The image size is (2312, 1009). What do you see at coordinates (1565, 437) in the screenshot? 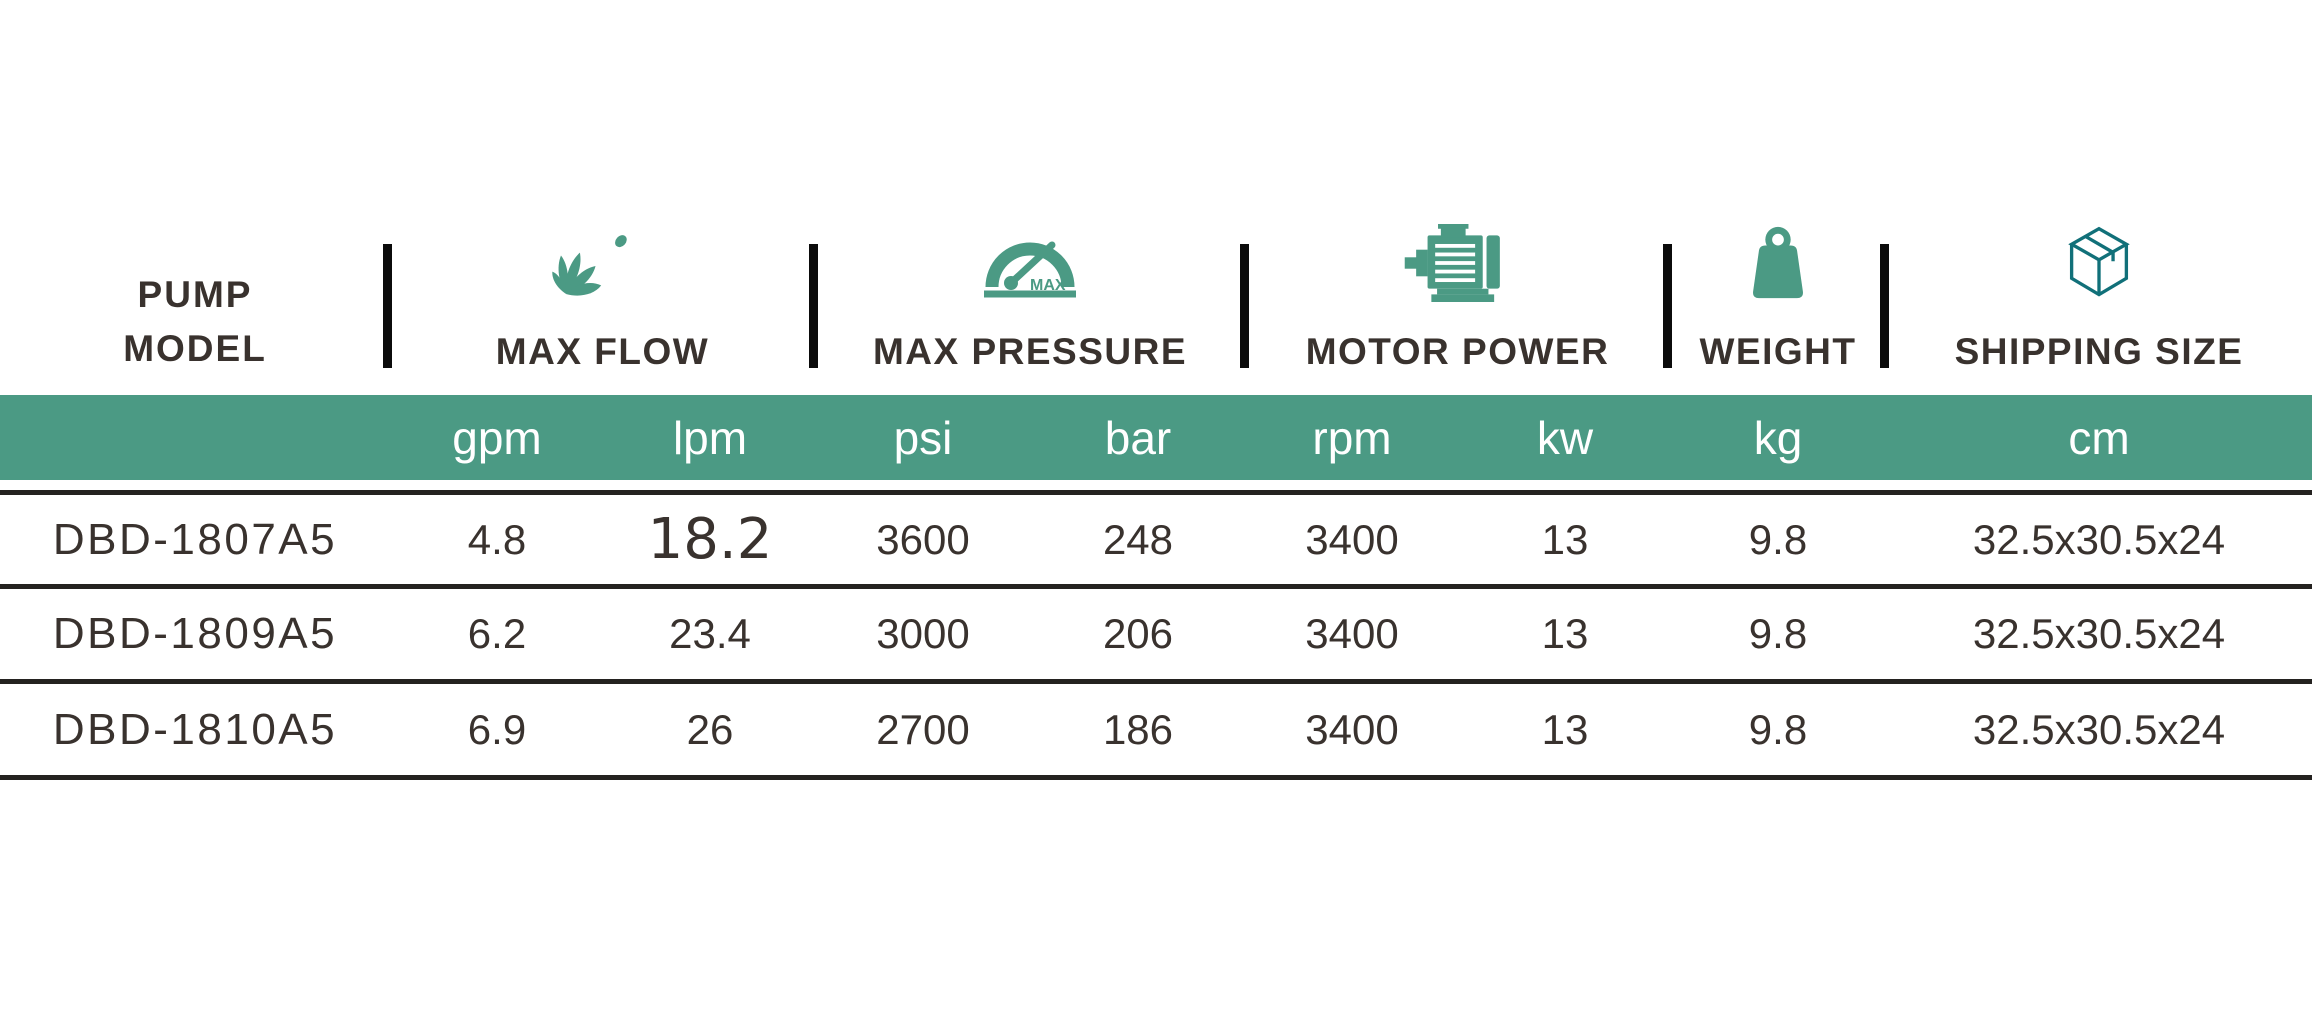
I see `unit-kw: kw` at bounding box center [1565, 437].